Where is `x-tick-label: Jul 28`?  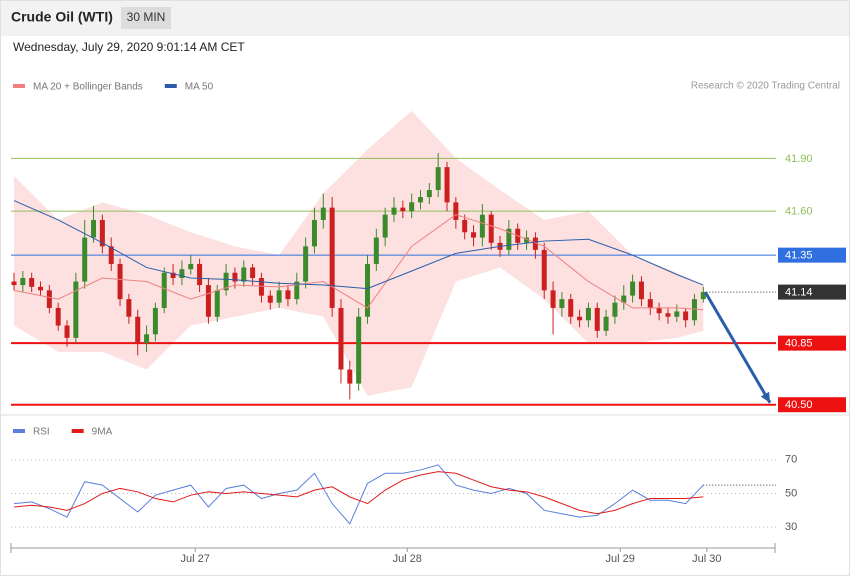
x-tick-label: Jul 28 is located at coordinates (407, 559).